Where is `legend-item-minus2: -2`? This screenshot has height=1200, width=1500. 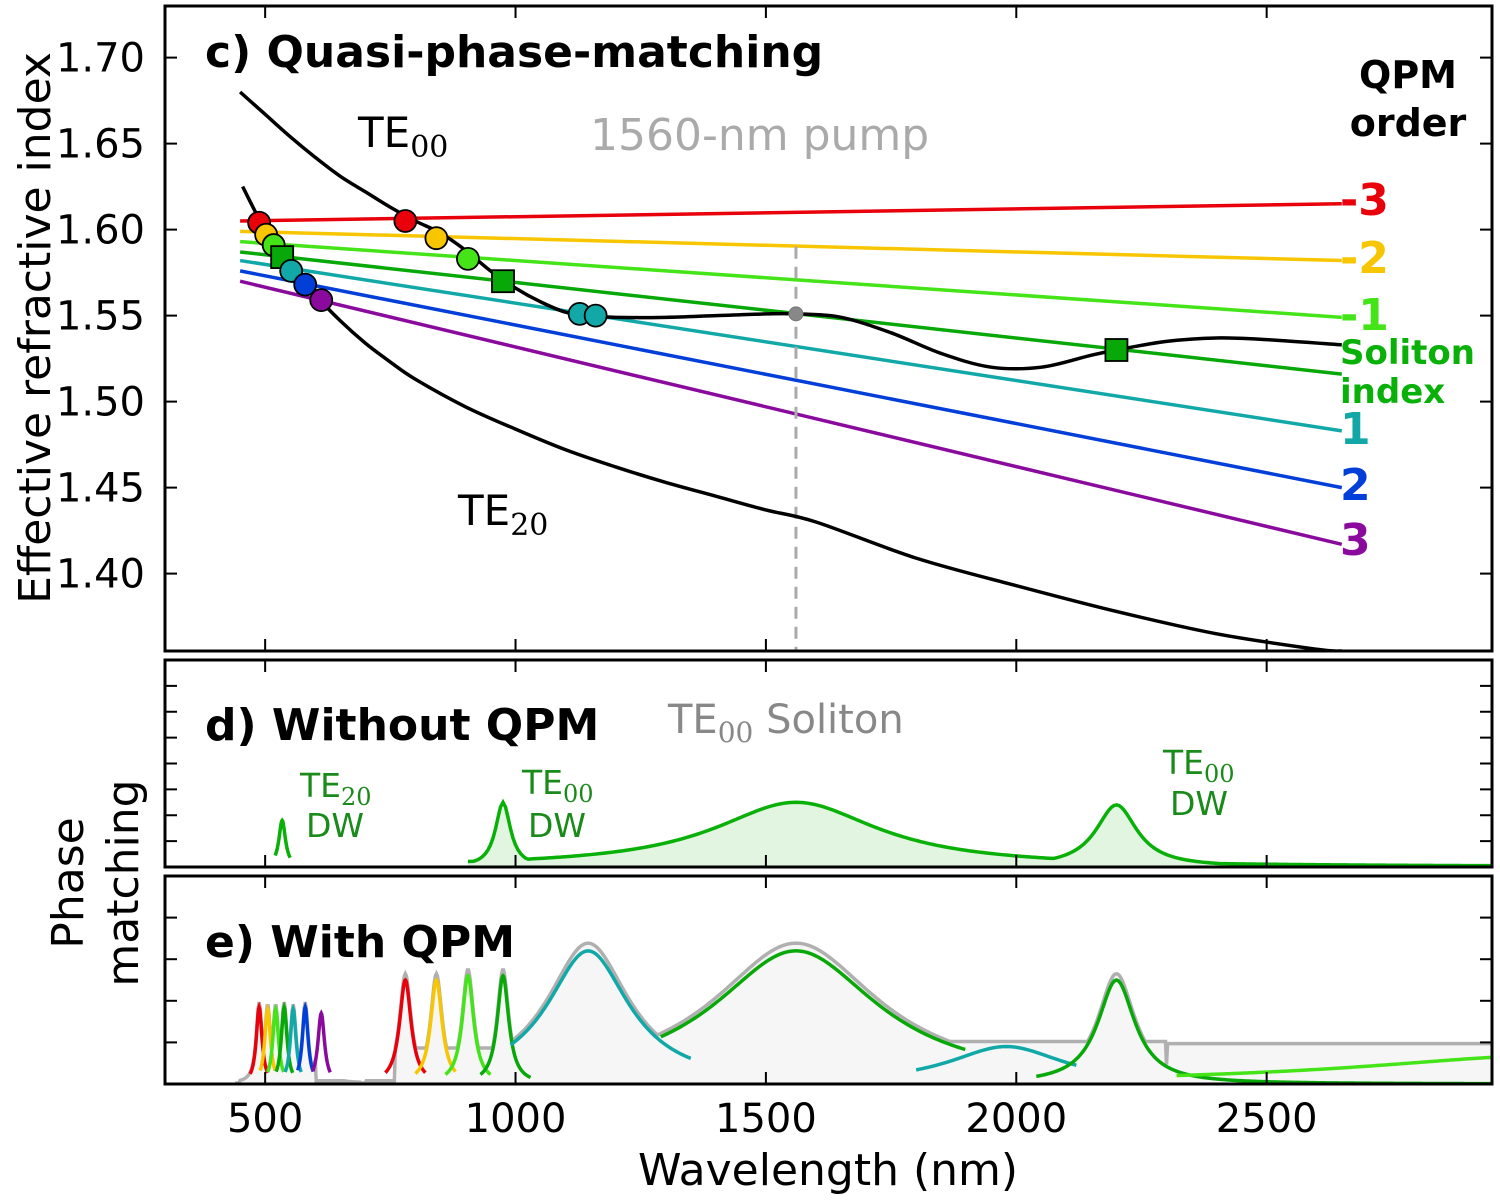 legend-item-minus2: -2 is located at coordinates (1364, 258).